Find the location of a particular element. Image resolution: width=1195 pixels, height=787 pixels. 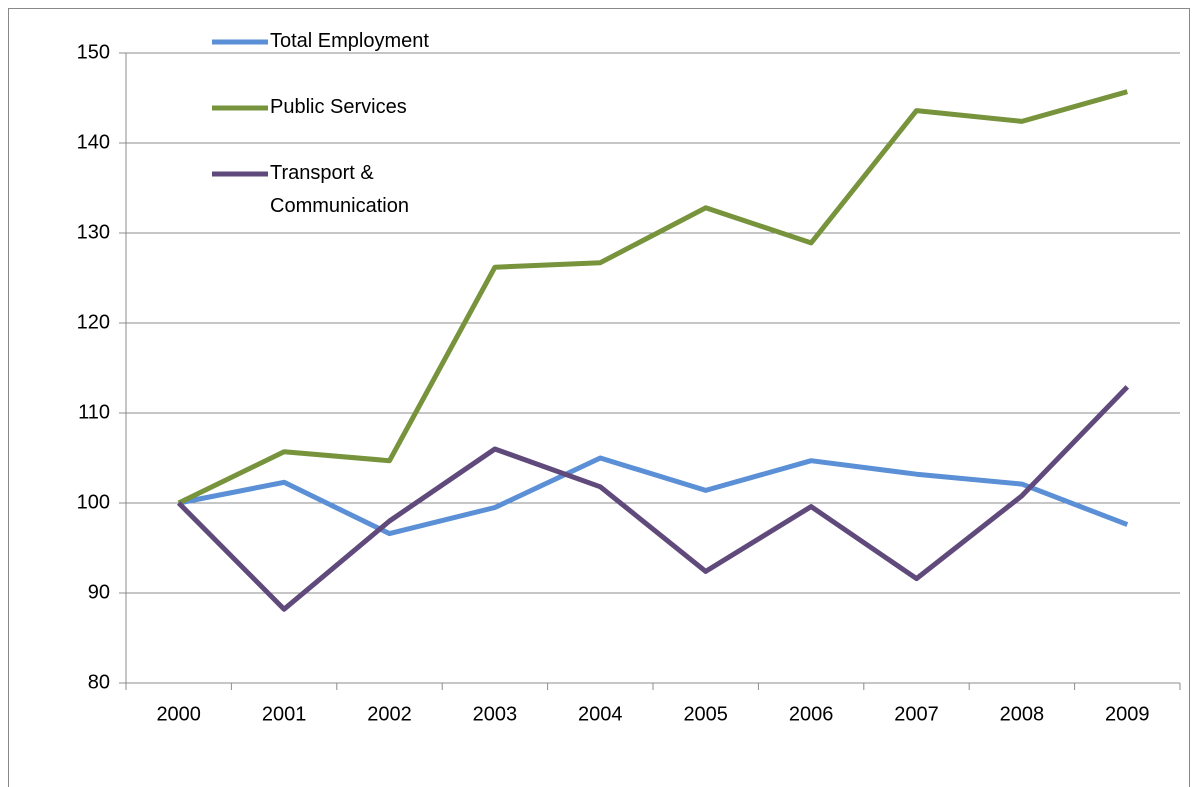

y-tick-label: 130 is located at coordinates (93, 232).